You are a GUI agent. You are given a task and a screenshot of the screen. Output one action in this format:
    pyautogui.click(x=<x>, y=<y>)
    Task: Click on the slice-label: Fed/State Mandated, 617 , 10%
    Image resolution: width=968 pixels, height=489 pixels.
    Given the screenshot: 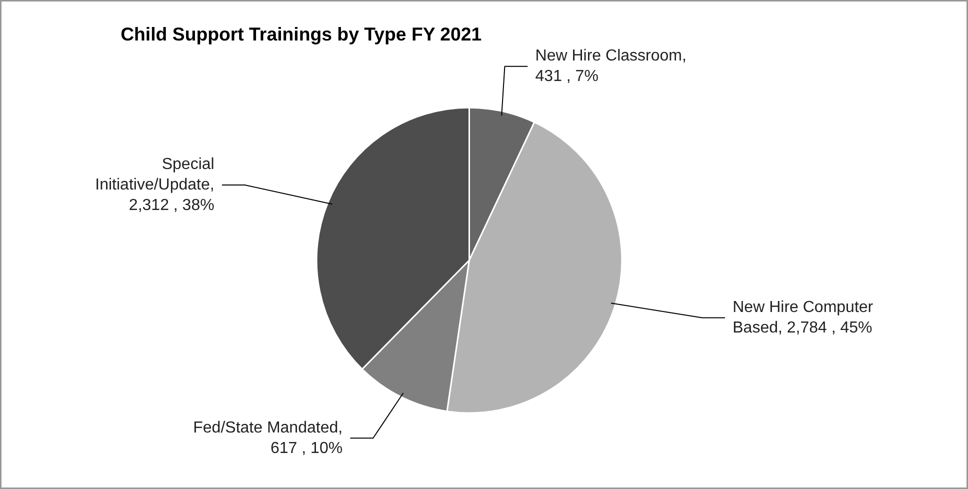 What is the action you would take?
    pyautogui.click(x=268, y=438)
    